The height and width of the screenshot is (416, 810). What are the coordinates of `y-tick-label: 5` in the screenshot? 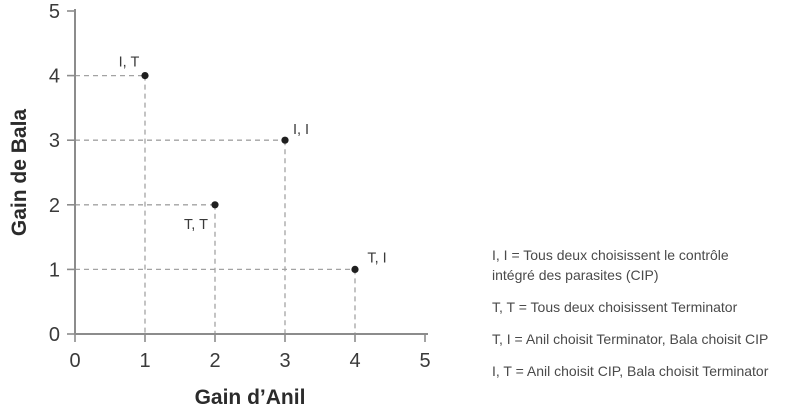 It's located at (54, 12).